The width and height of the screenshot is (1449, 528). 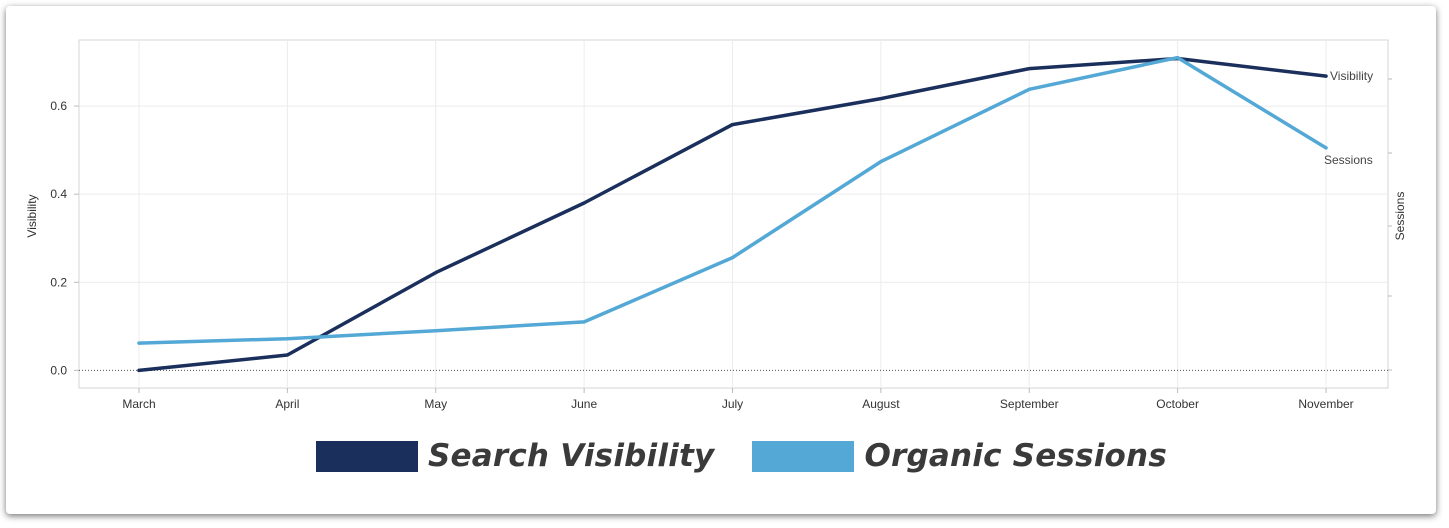 I want to click on legend-item-organic-sessions: Organic Sessions, so click(x=959, y=456).